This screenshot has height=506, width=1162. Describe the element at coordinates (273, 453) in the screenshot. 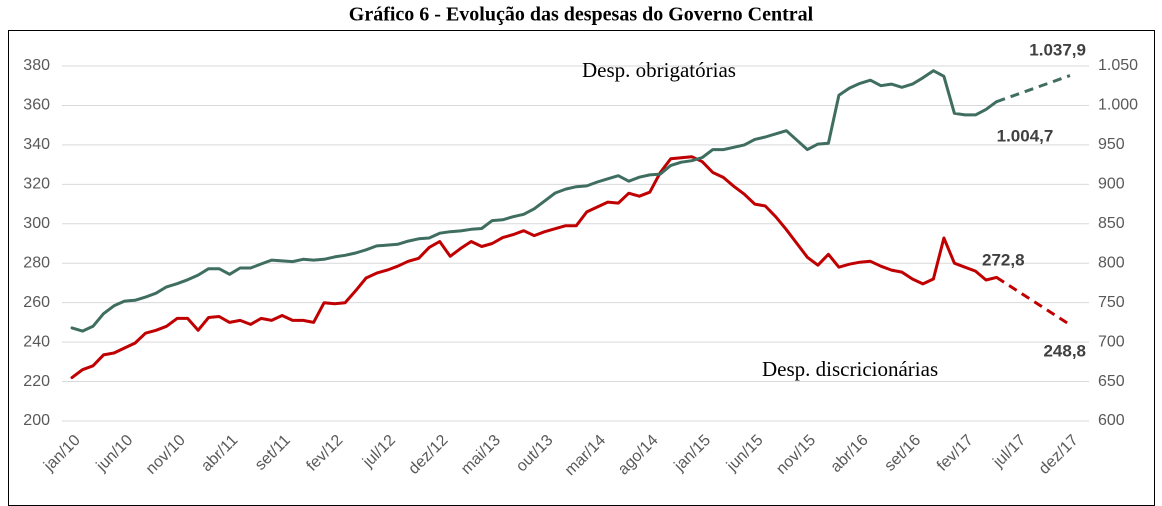

I see `x-tick-label: set/11` at that location.